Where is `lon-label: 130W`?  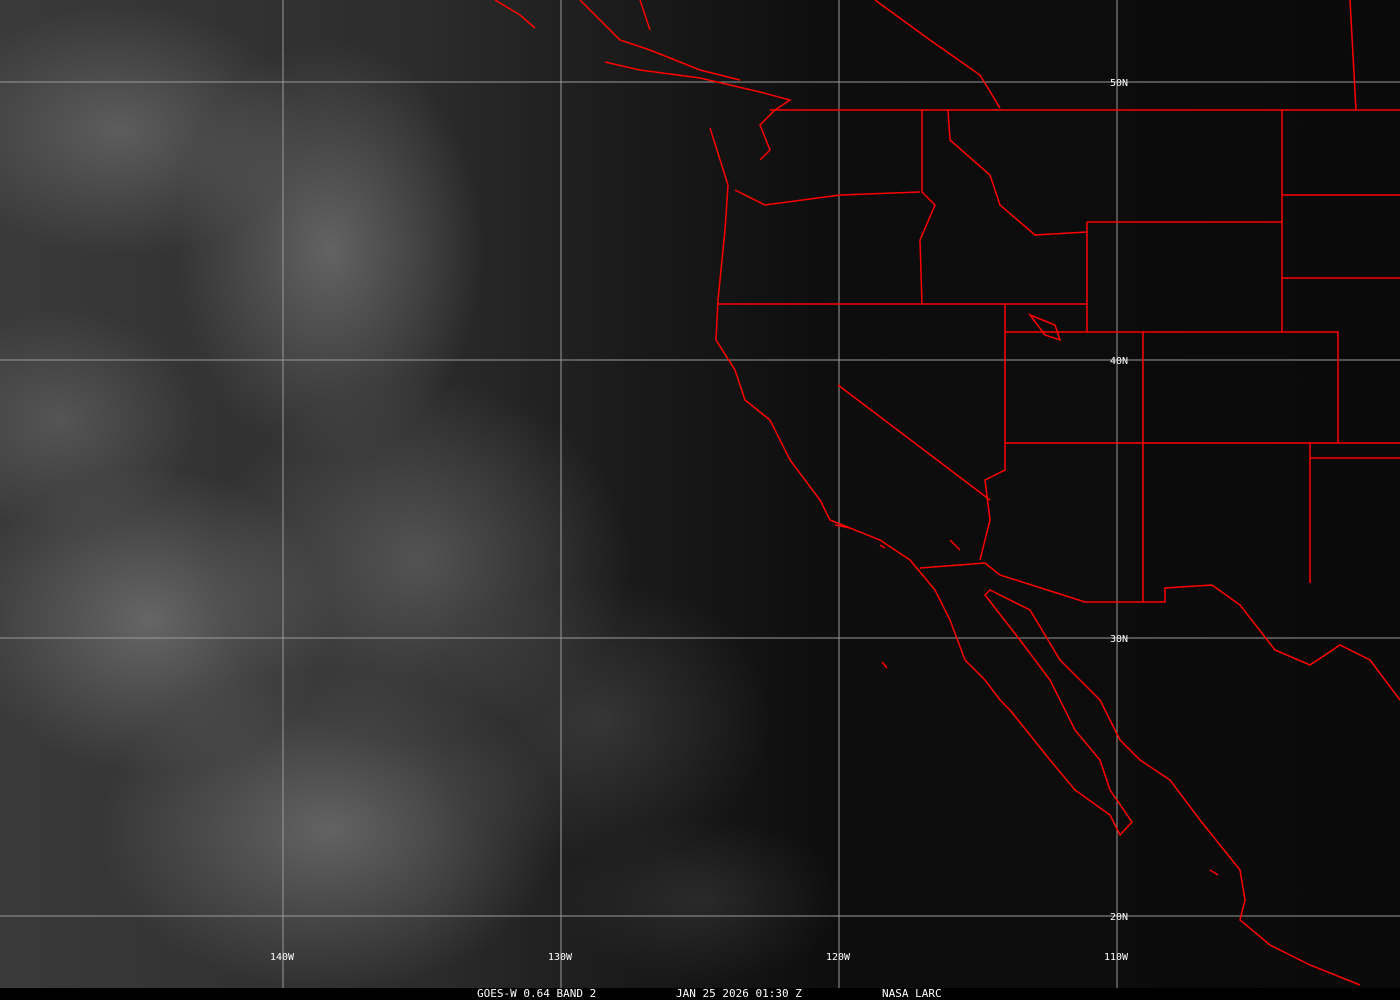 lon-label: 130W is located at coordinates (560, 957).